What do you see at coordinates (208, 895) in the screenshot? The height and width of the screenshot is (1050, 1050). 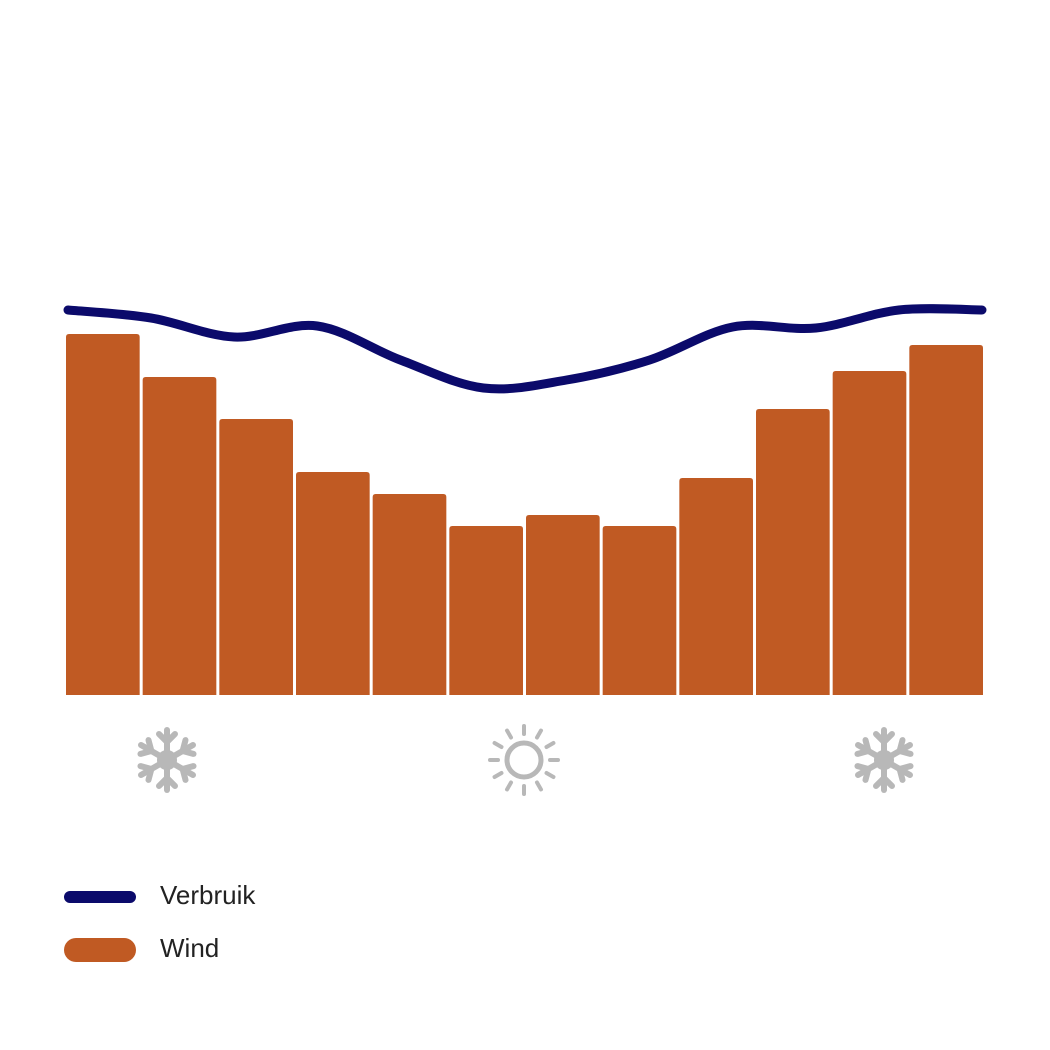 I see `legend-label: Verbruik` at bounding box center [208, 895].